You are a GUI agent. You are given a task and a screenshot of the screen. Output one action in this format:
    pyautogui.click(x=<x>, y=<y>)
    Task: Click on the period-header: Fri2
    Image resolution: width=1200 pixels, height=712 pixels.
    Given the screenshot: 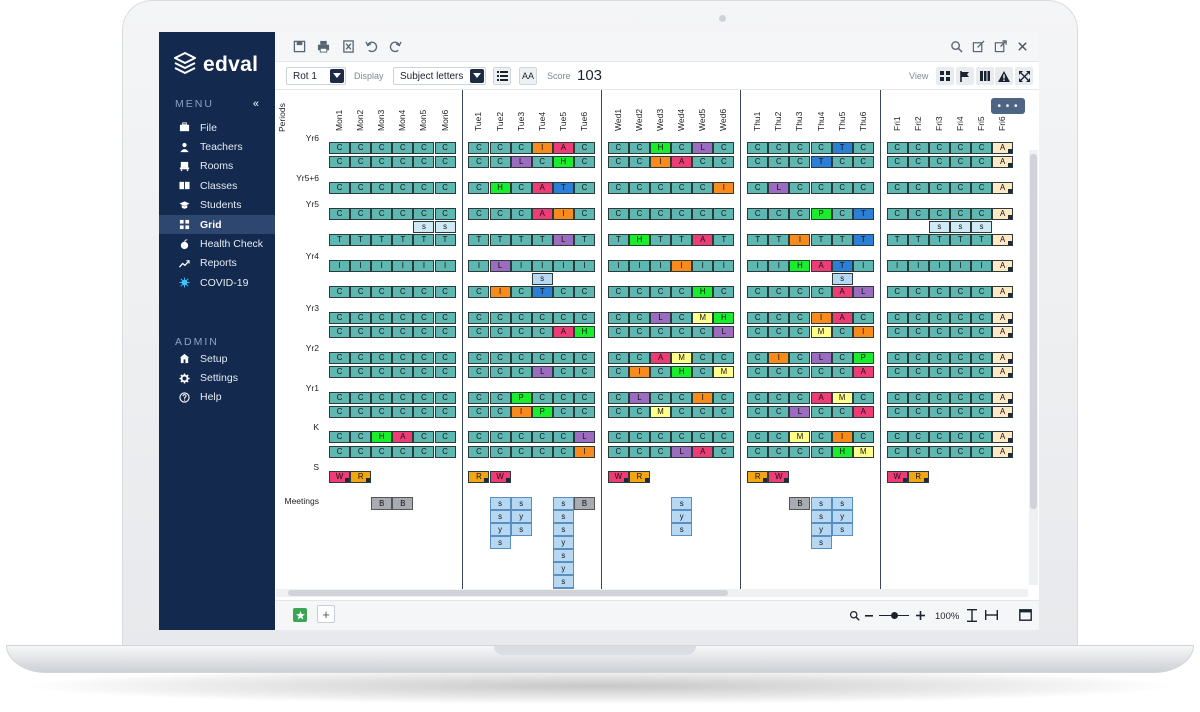 What is the action you would take?
    pyautogui.click(x=917, y=123)
    